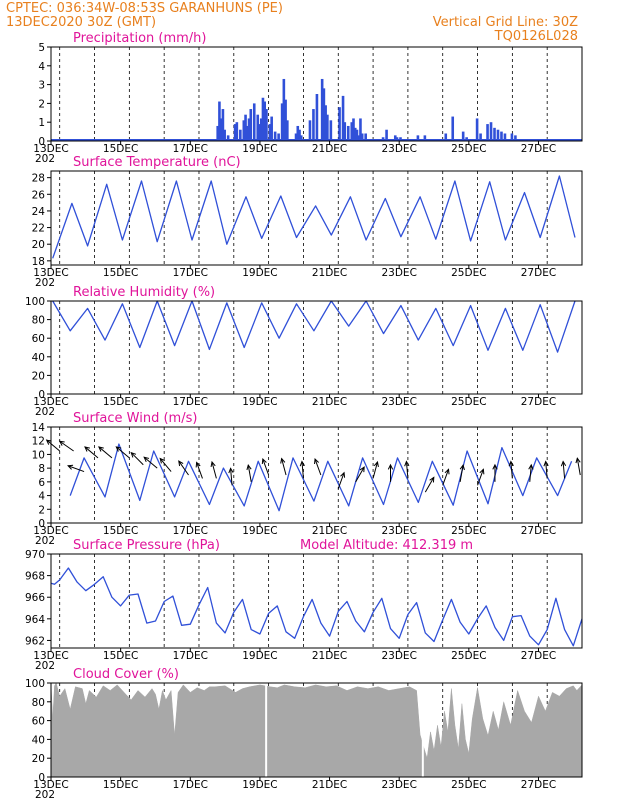 This screenshot has width=618, height=800. What do you see at coordinates (39, 212) in the screenshot?
I see `y-tick-label: 24` at bounding box center [39, 212].